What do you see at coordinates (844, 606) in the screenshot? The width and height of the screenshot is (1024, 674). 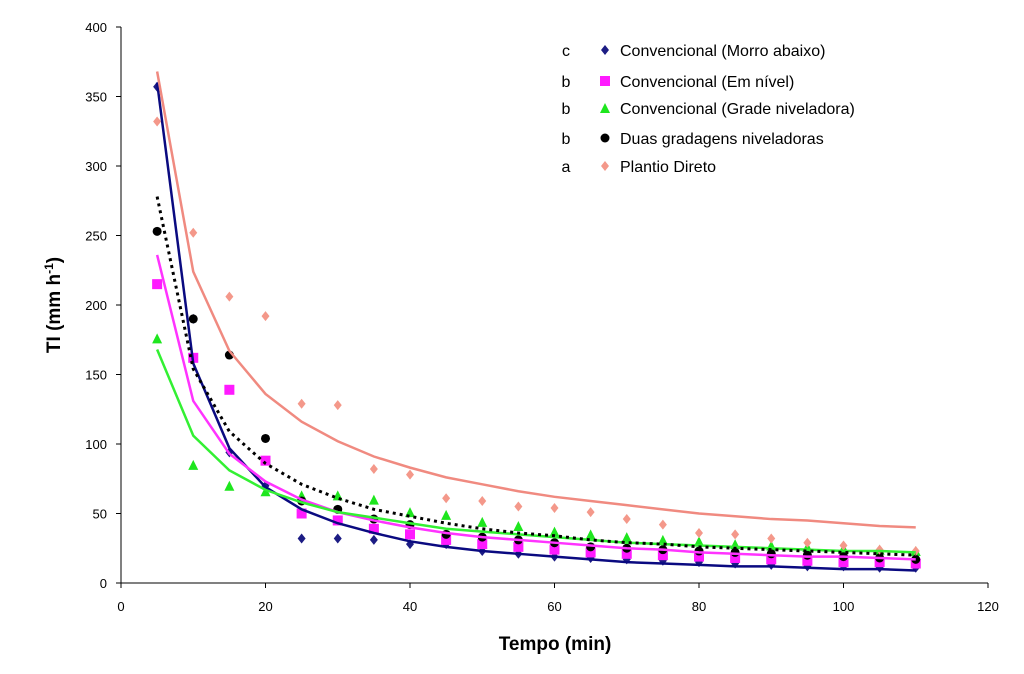 I see `x-tick-label: 100` at bounding box center [844, 606].